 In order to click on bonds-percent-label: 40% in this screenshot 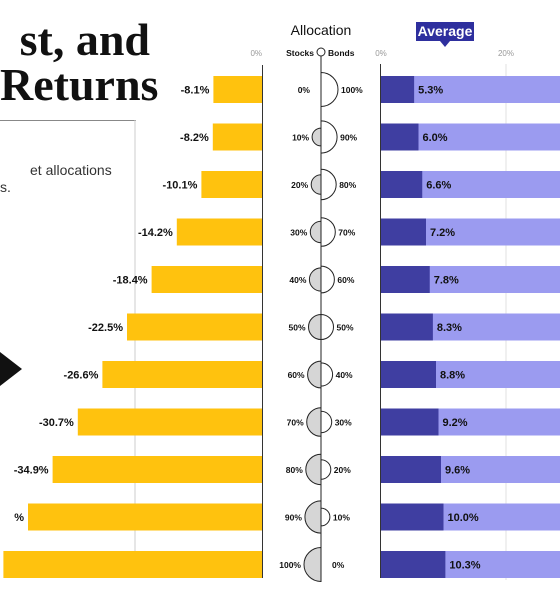, I will do `click(344, 375)`.